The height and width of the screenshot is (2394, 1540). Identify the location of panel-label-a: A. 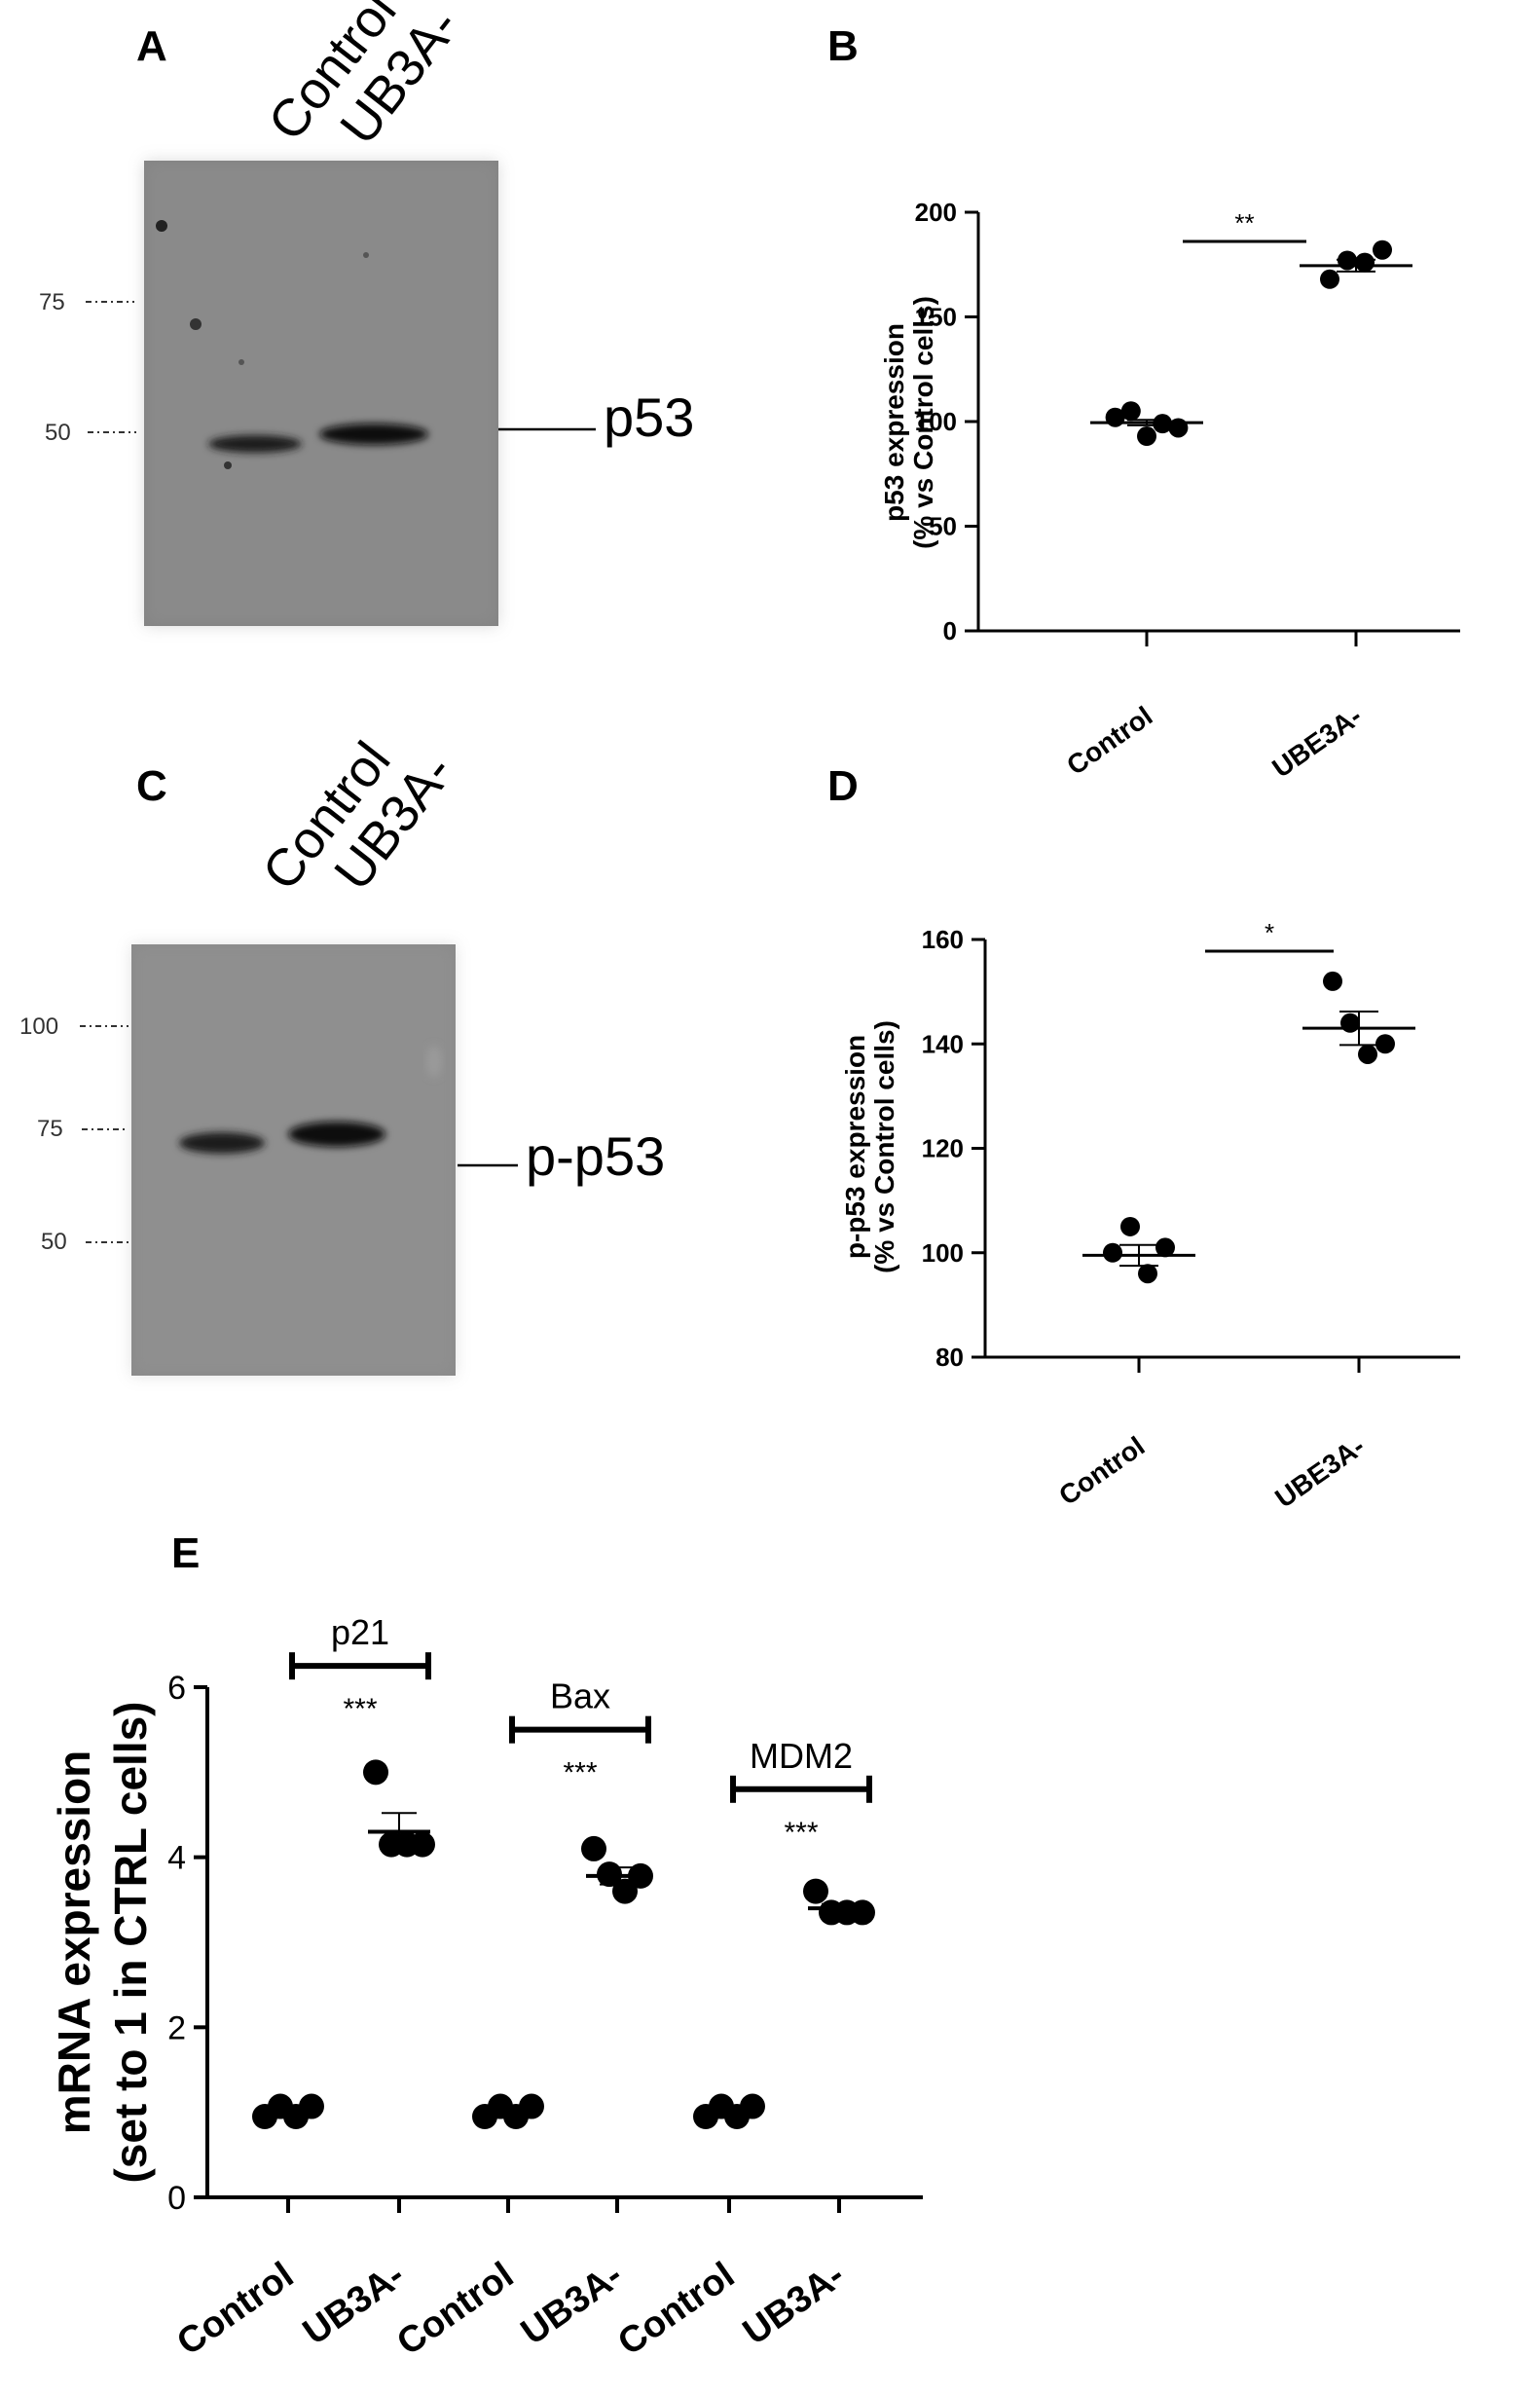
(152, 46).